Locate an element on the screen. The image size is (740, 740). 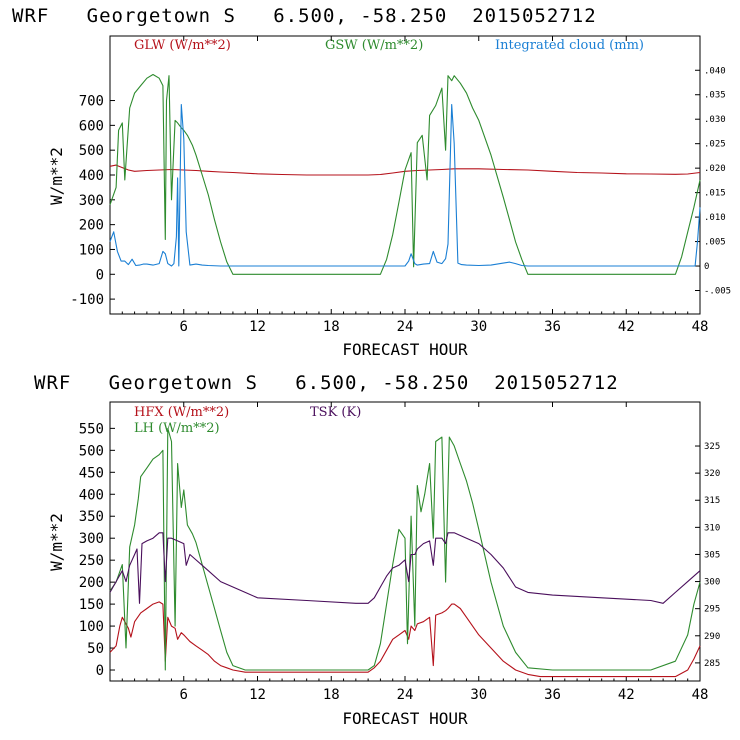
bottom-y2-tick-label: 325 is located at coordinates (712, 447).